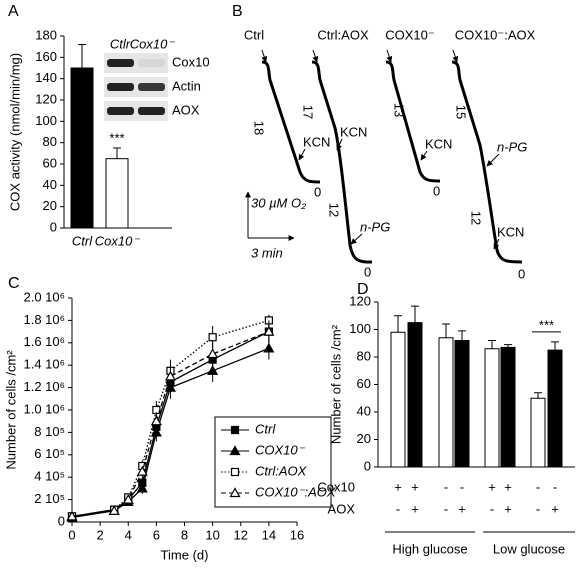  Describe the element at coordinates (14, 283) in the screenshot. I see `panel-label: C` at that location.